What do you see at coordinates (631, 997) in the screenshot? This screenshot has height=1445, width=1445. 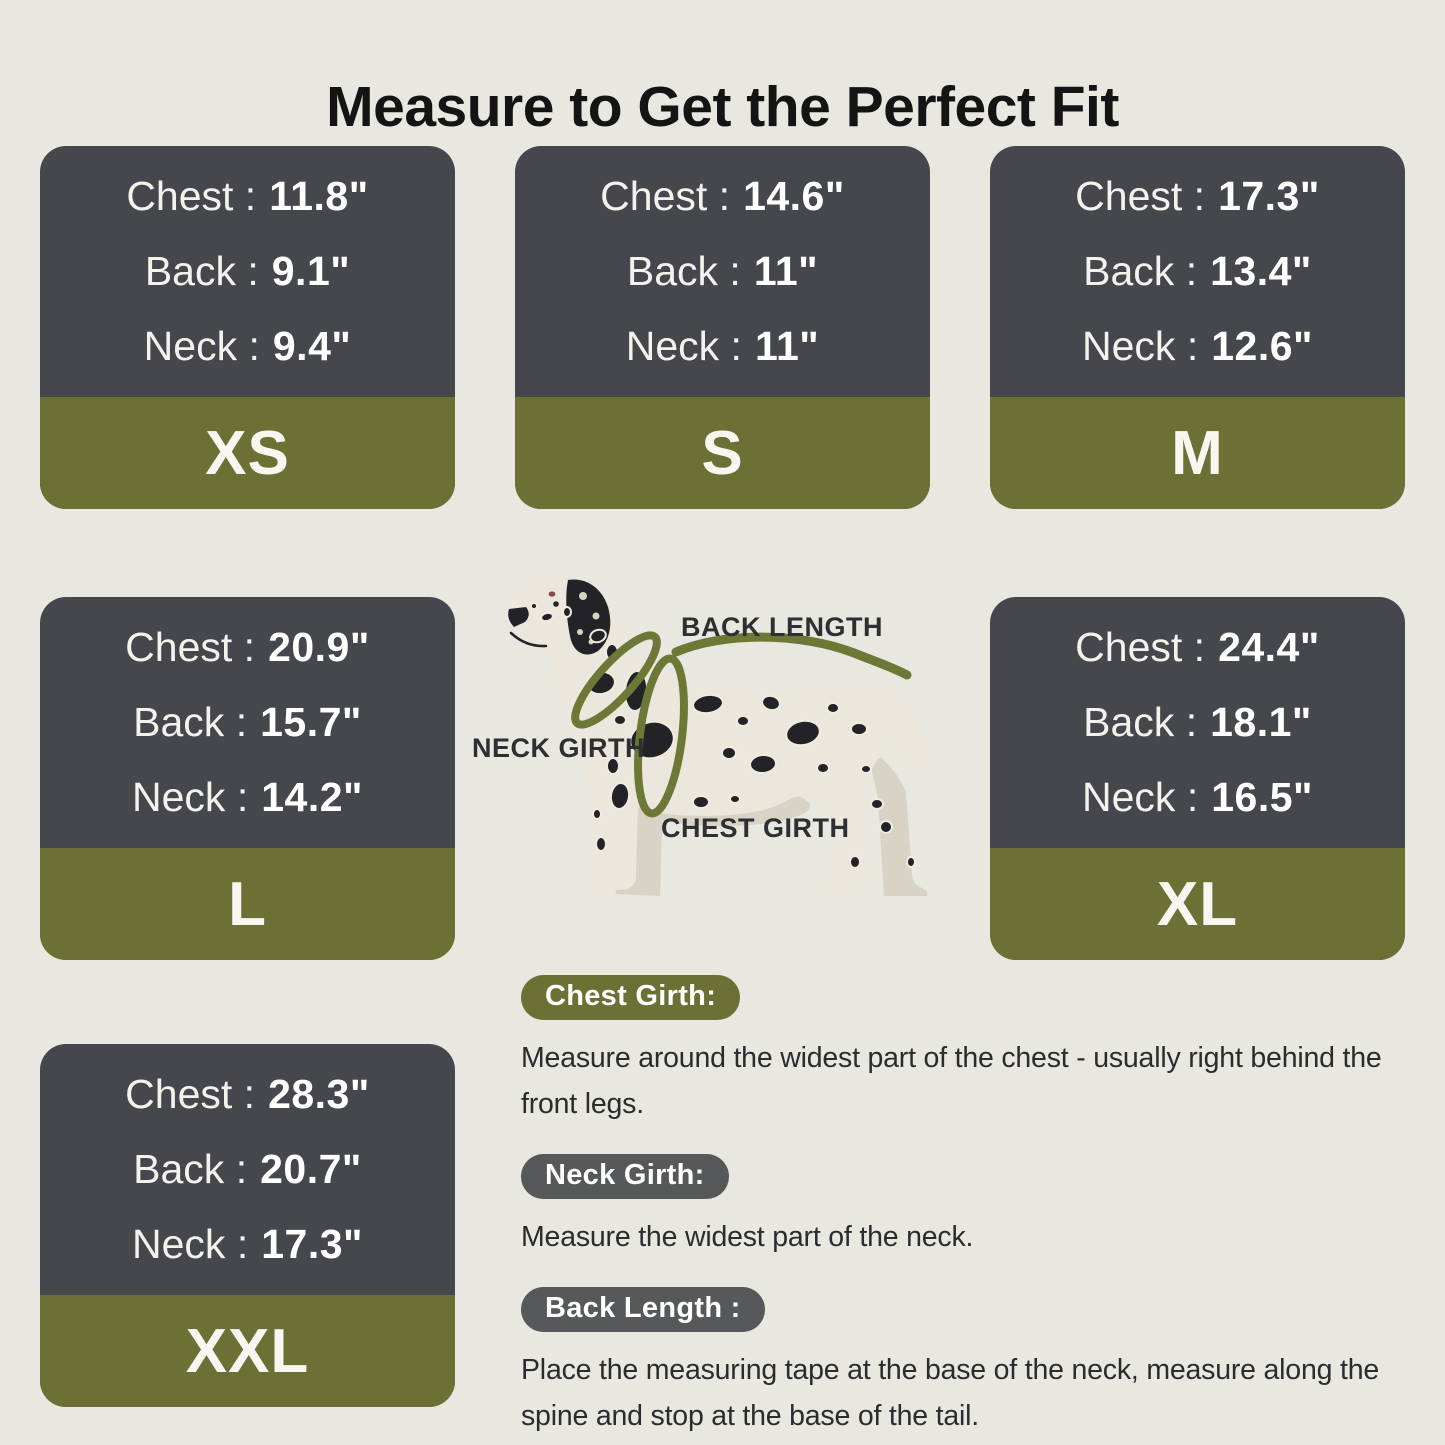 I see `chest-girth-heading-badge: Chest Girth:` at bounding box center [631, 997].